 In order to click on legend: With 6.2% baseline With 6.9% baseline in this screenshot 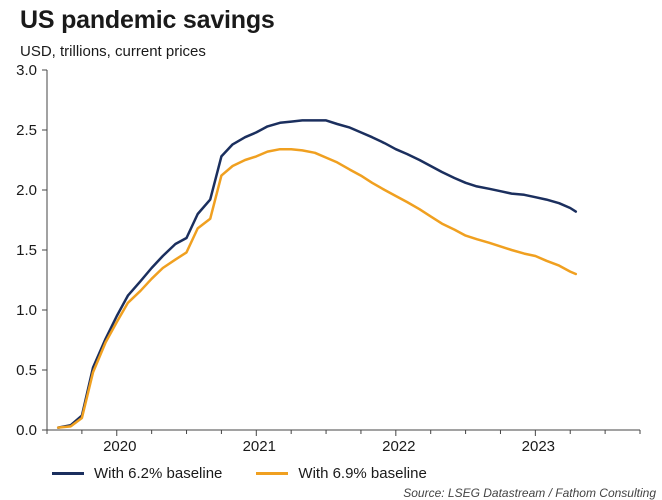, I will do `click(239, 473)`.